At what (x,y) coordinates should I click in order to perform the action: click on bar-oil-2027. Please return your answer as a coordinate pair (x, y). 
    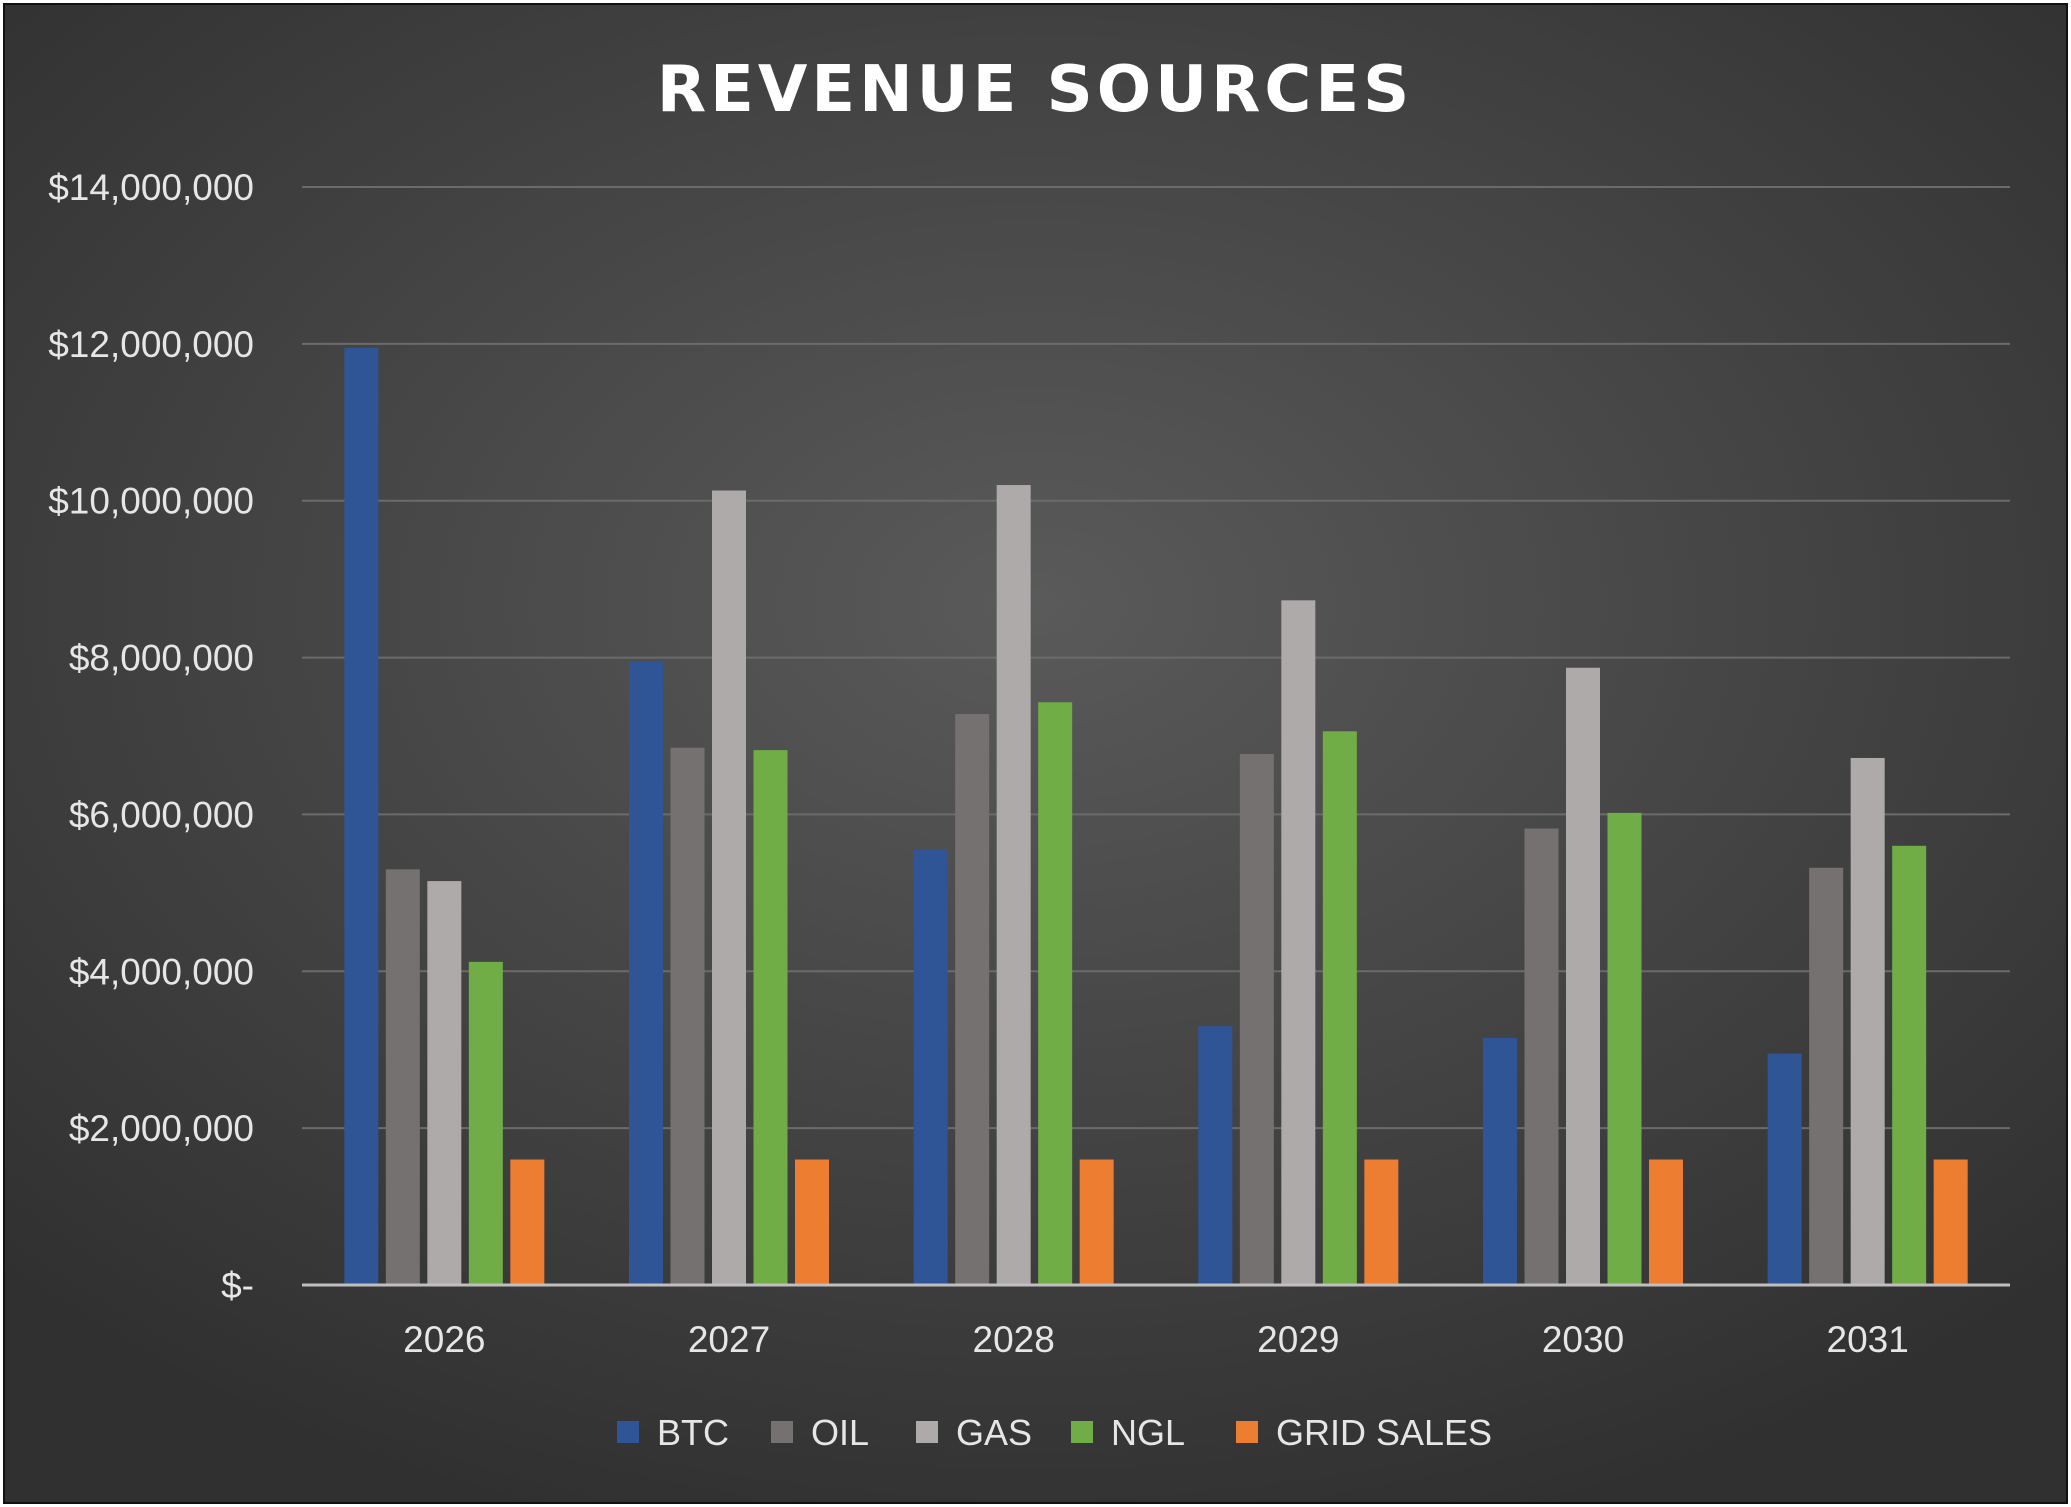
    Looking at the image, I should click on (687, 1016).